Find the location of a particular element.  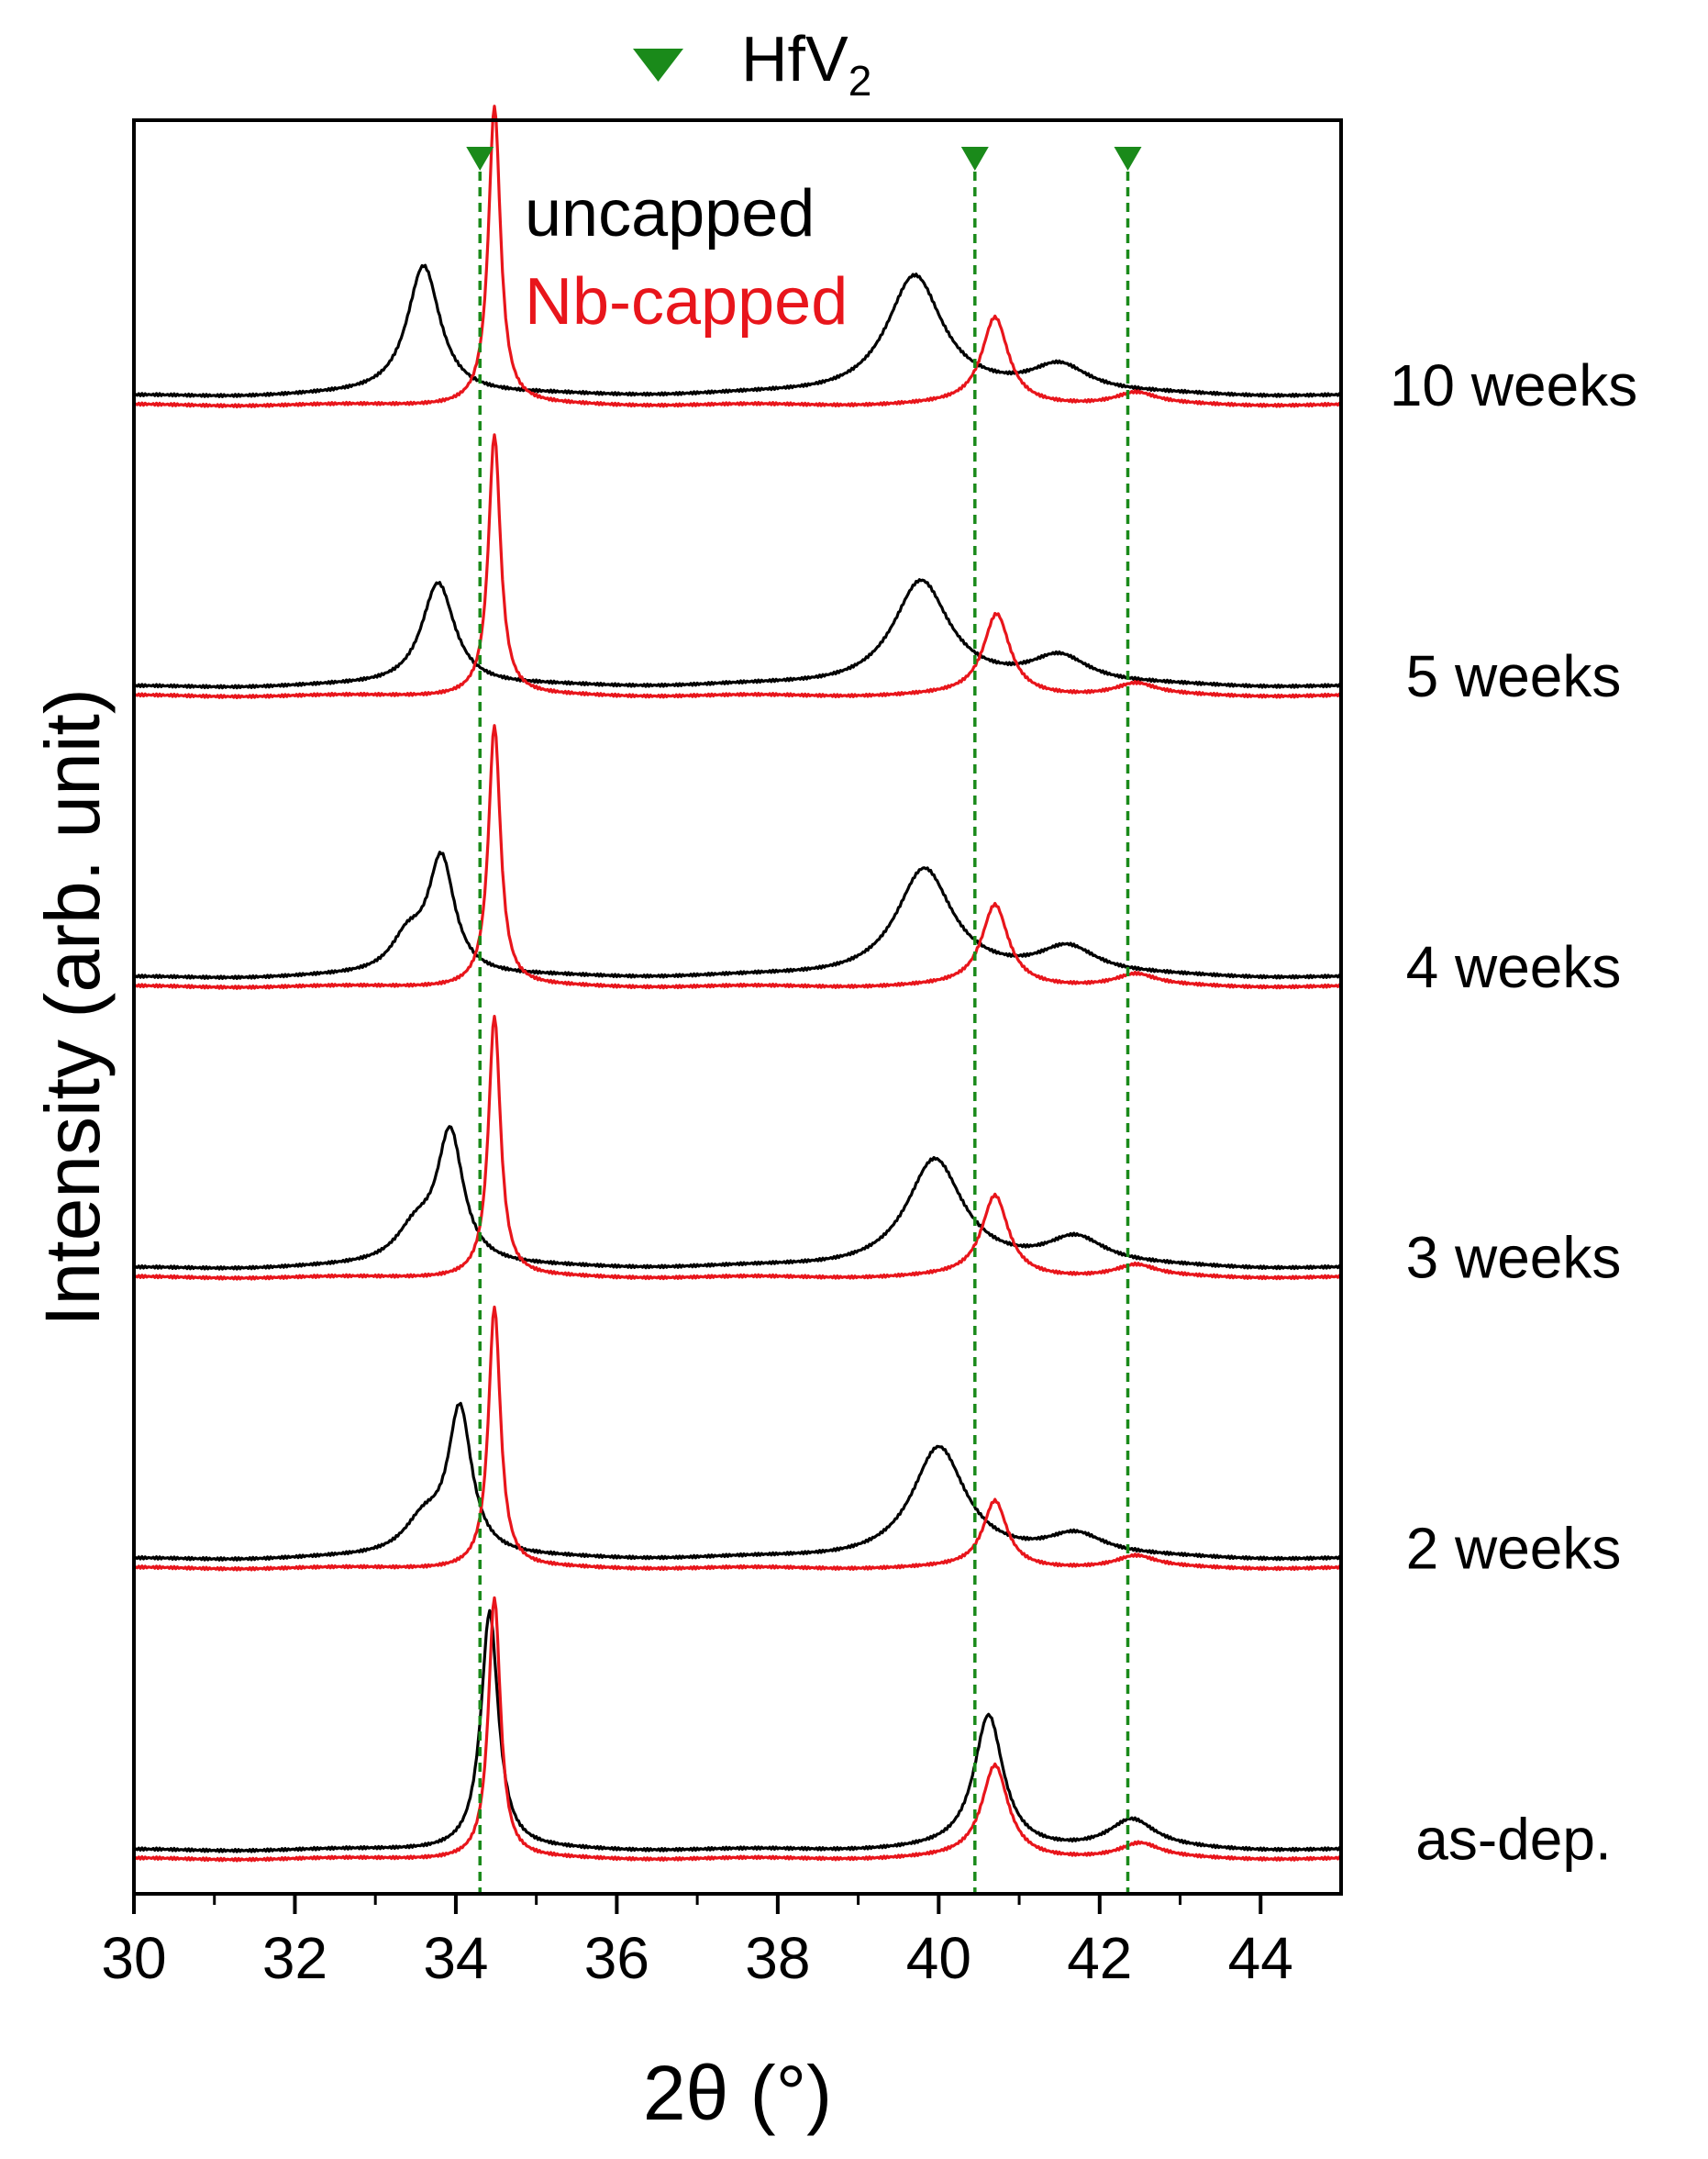

trace-uncapped-4-weeks is located at coordinates (738, 915).